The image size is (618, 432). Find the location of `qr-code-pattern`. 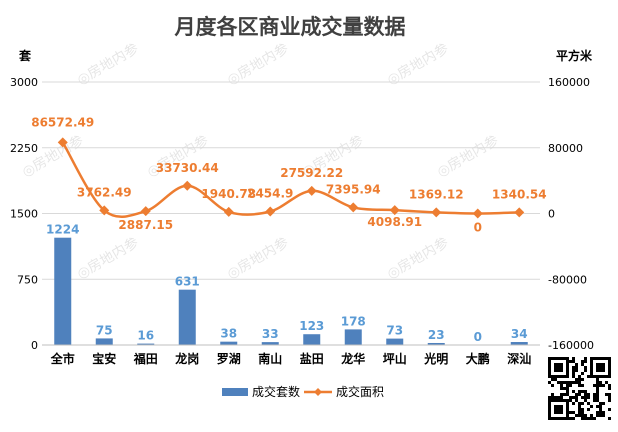

qr-code-pattern is located at coordinates (579, 388).